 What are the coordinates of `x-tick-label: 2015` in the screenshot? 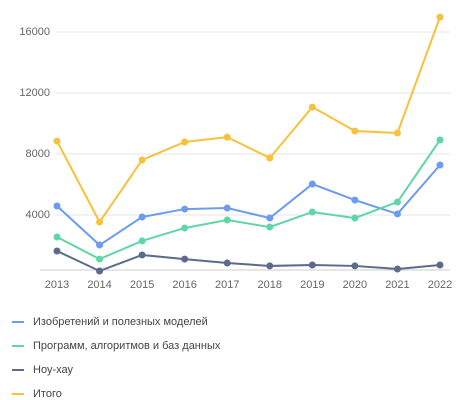 It's located at (142, 285).